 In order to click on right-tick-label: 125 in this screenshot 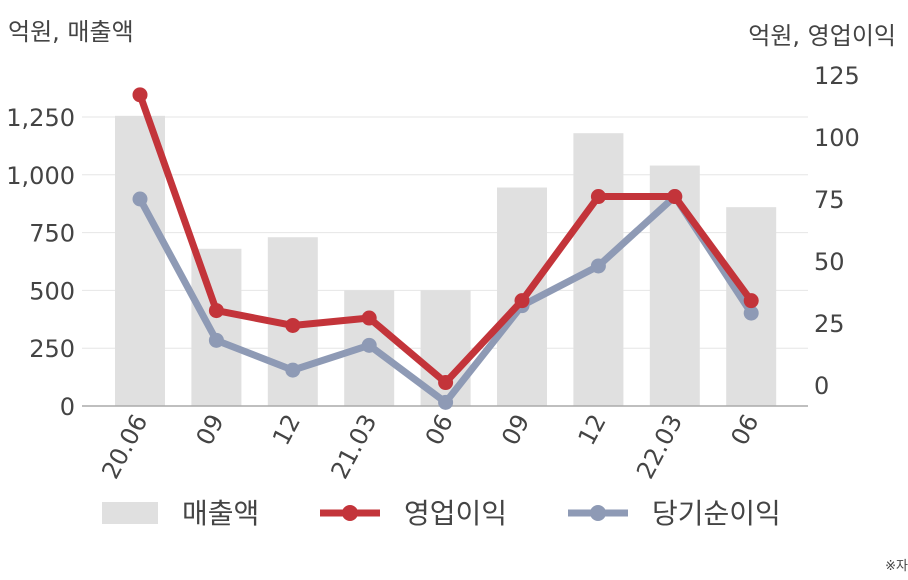, I will do `click(837, 76)`.